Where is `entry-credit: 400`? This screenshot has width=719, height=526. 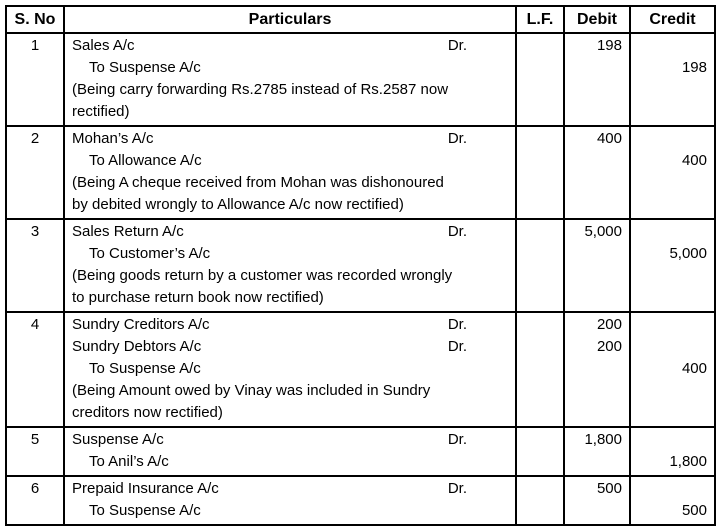
entry-credit: 400 is located at coordinates (672, 172).